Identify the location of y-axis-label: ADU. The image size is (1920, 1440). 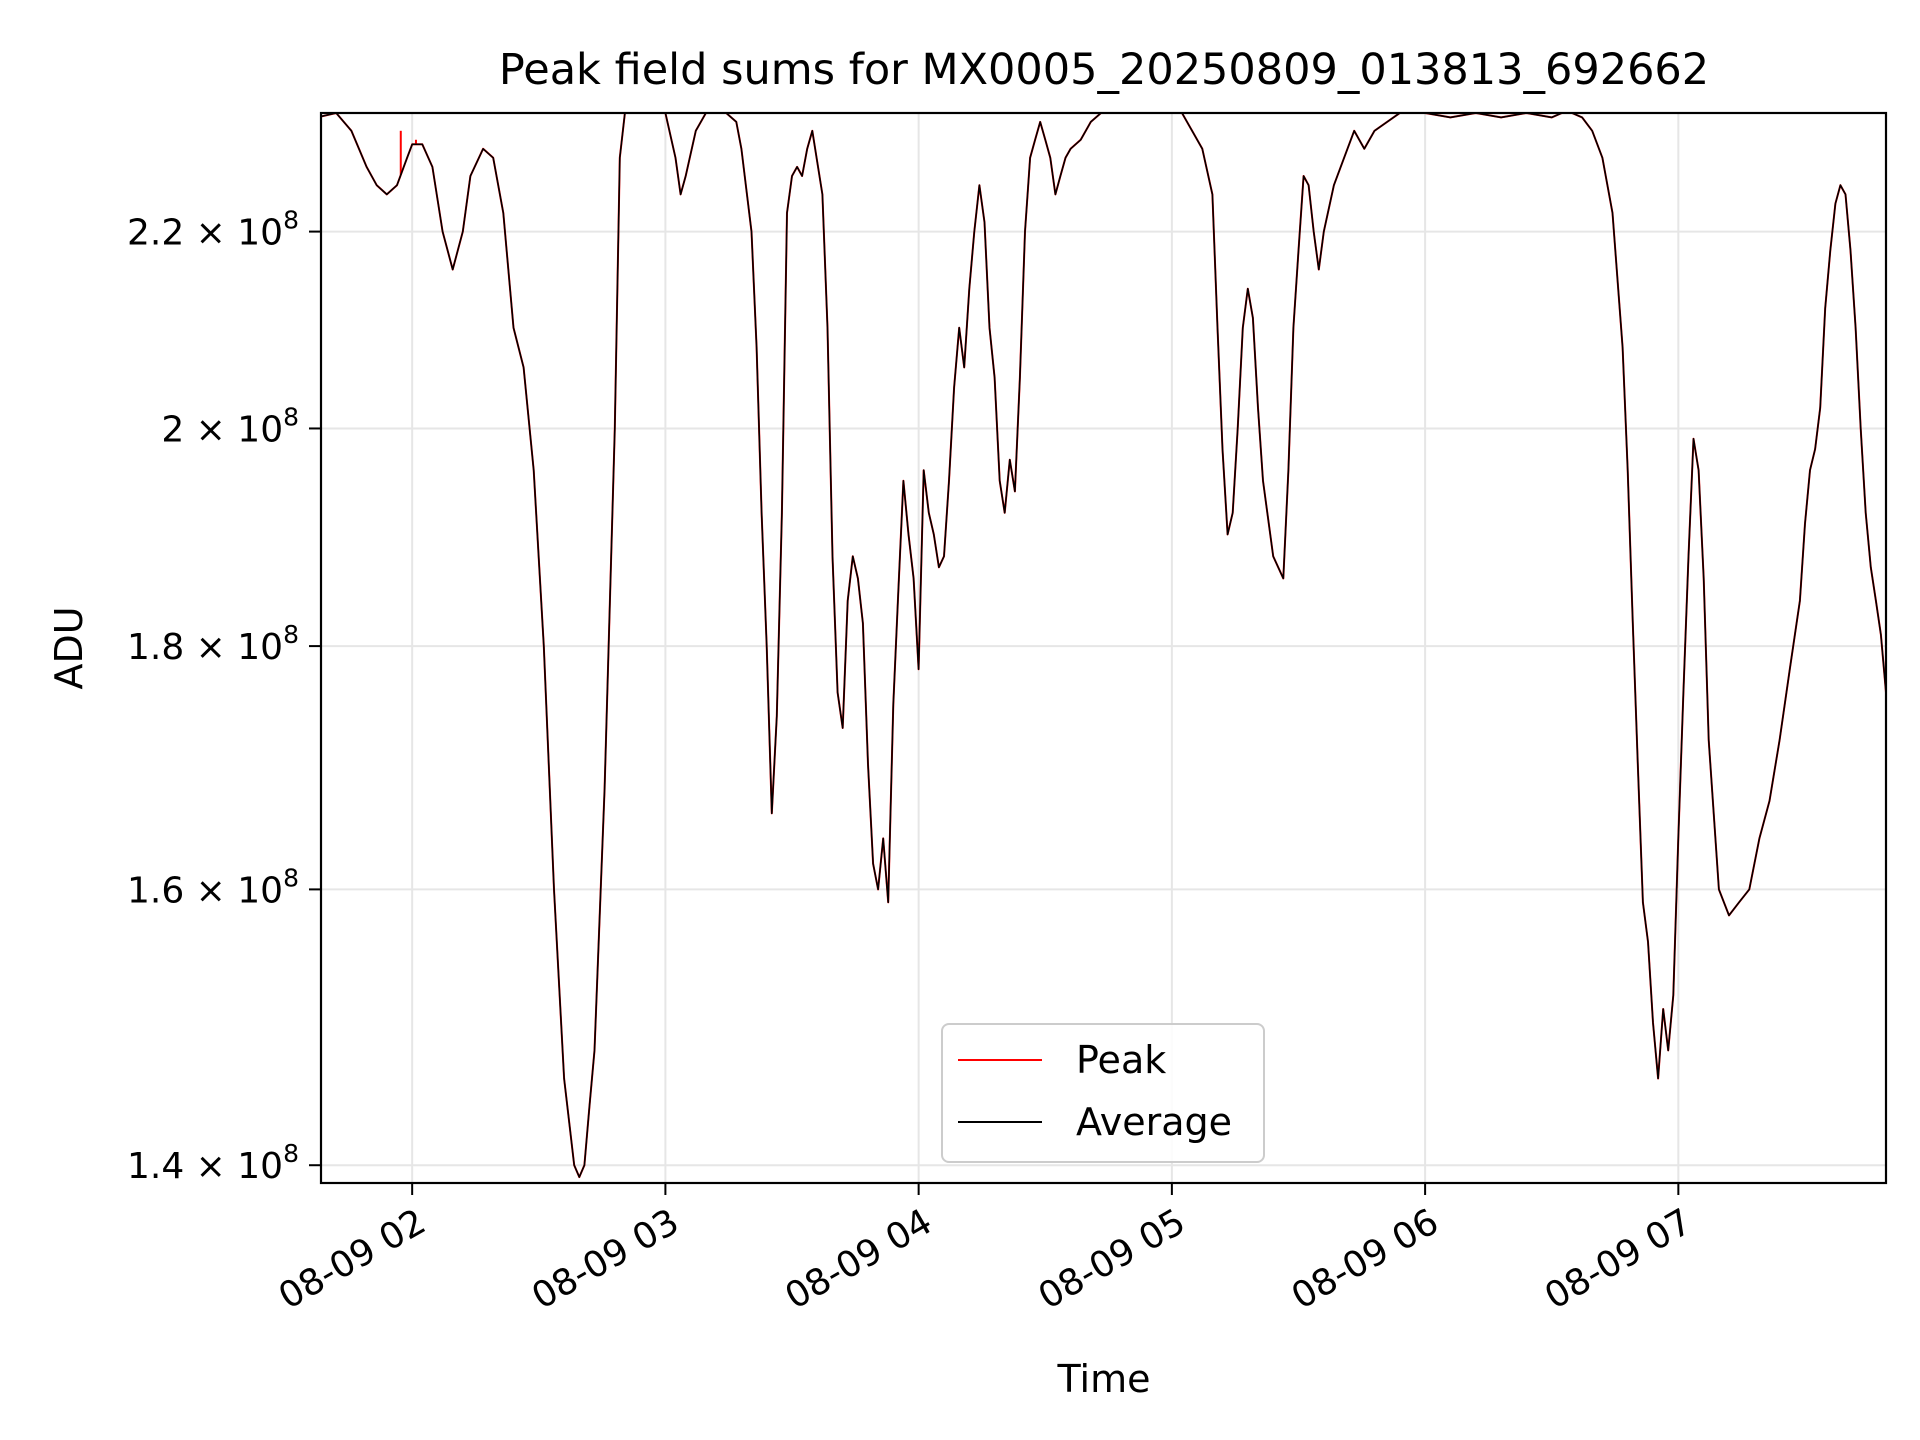
(69, 647).